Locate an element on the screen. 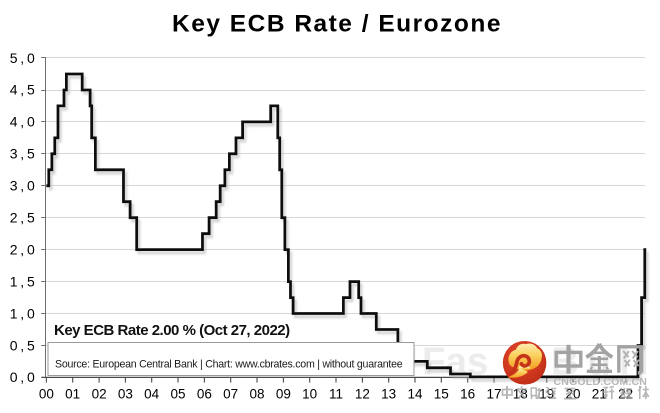 The height and width of the screenshot is (413, 660). svg-text: 16 is located at coordinates (467, 394).